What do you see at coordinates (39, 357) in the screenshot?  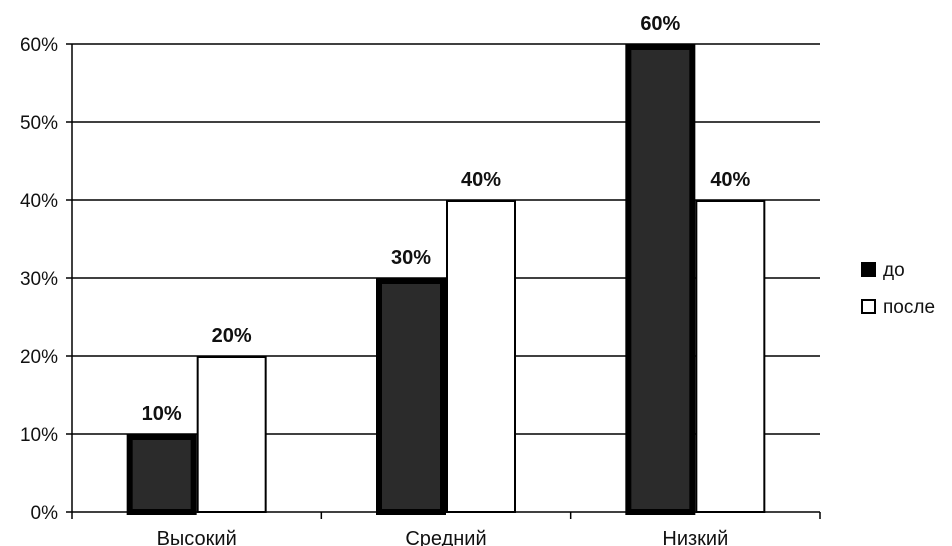 I see `y-tick-label: 20%` at bounding box center [39, 357].